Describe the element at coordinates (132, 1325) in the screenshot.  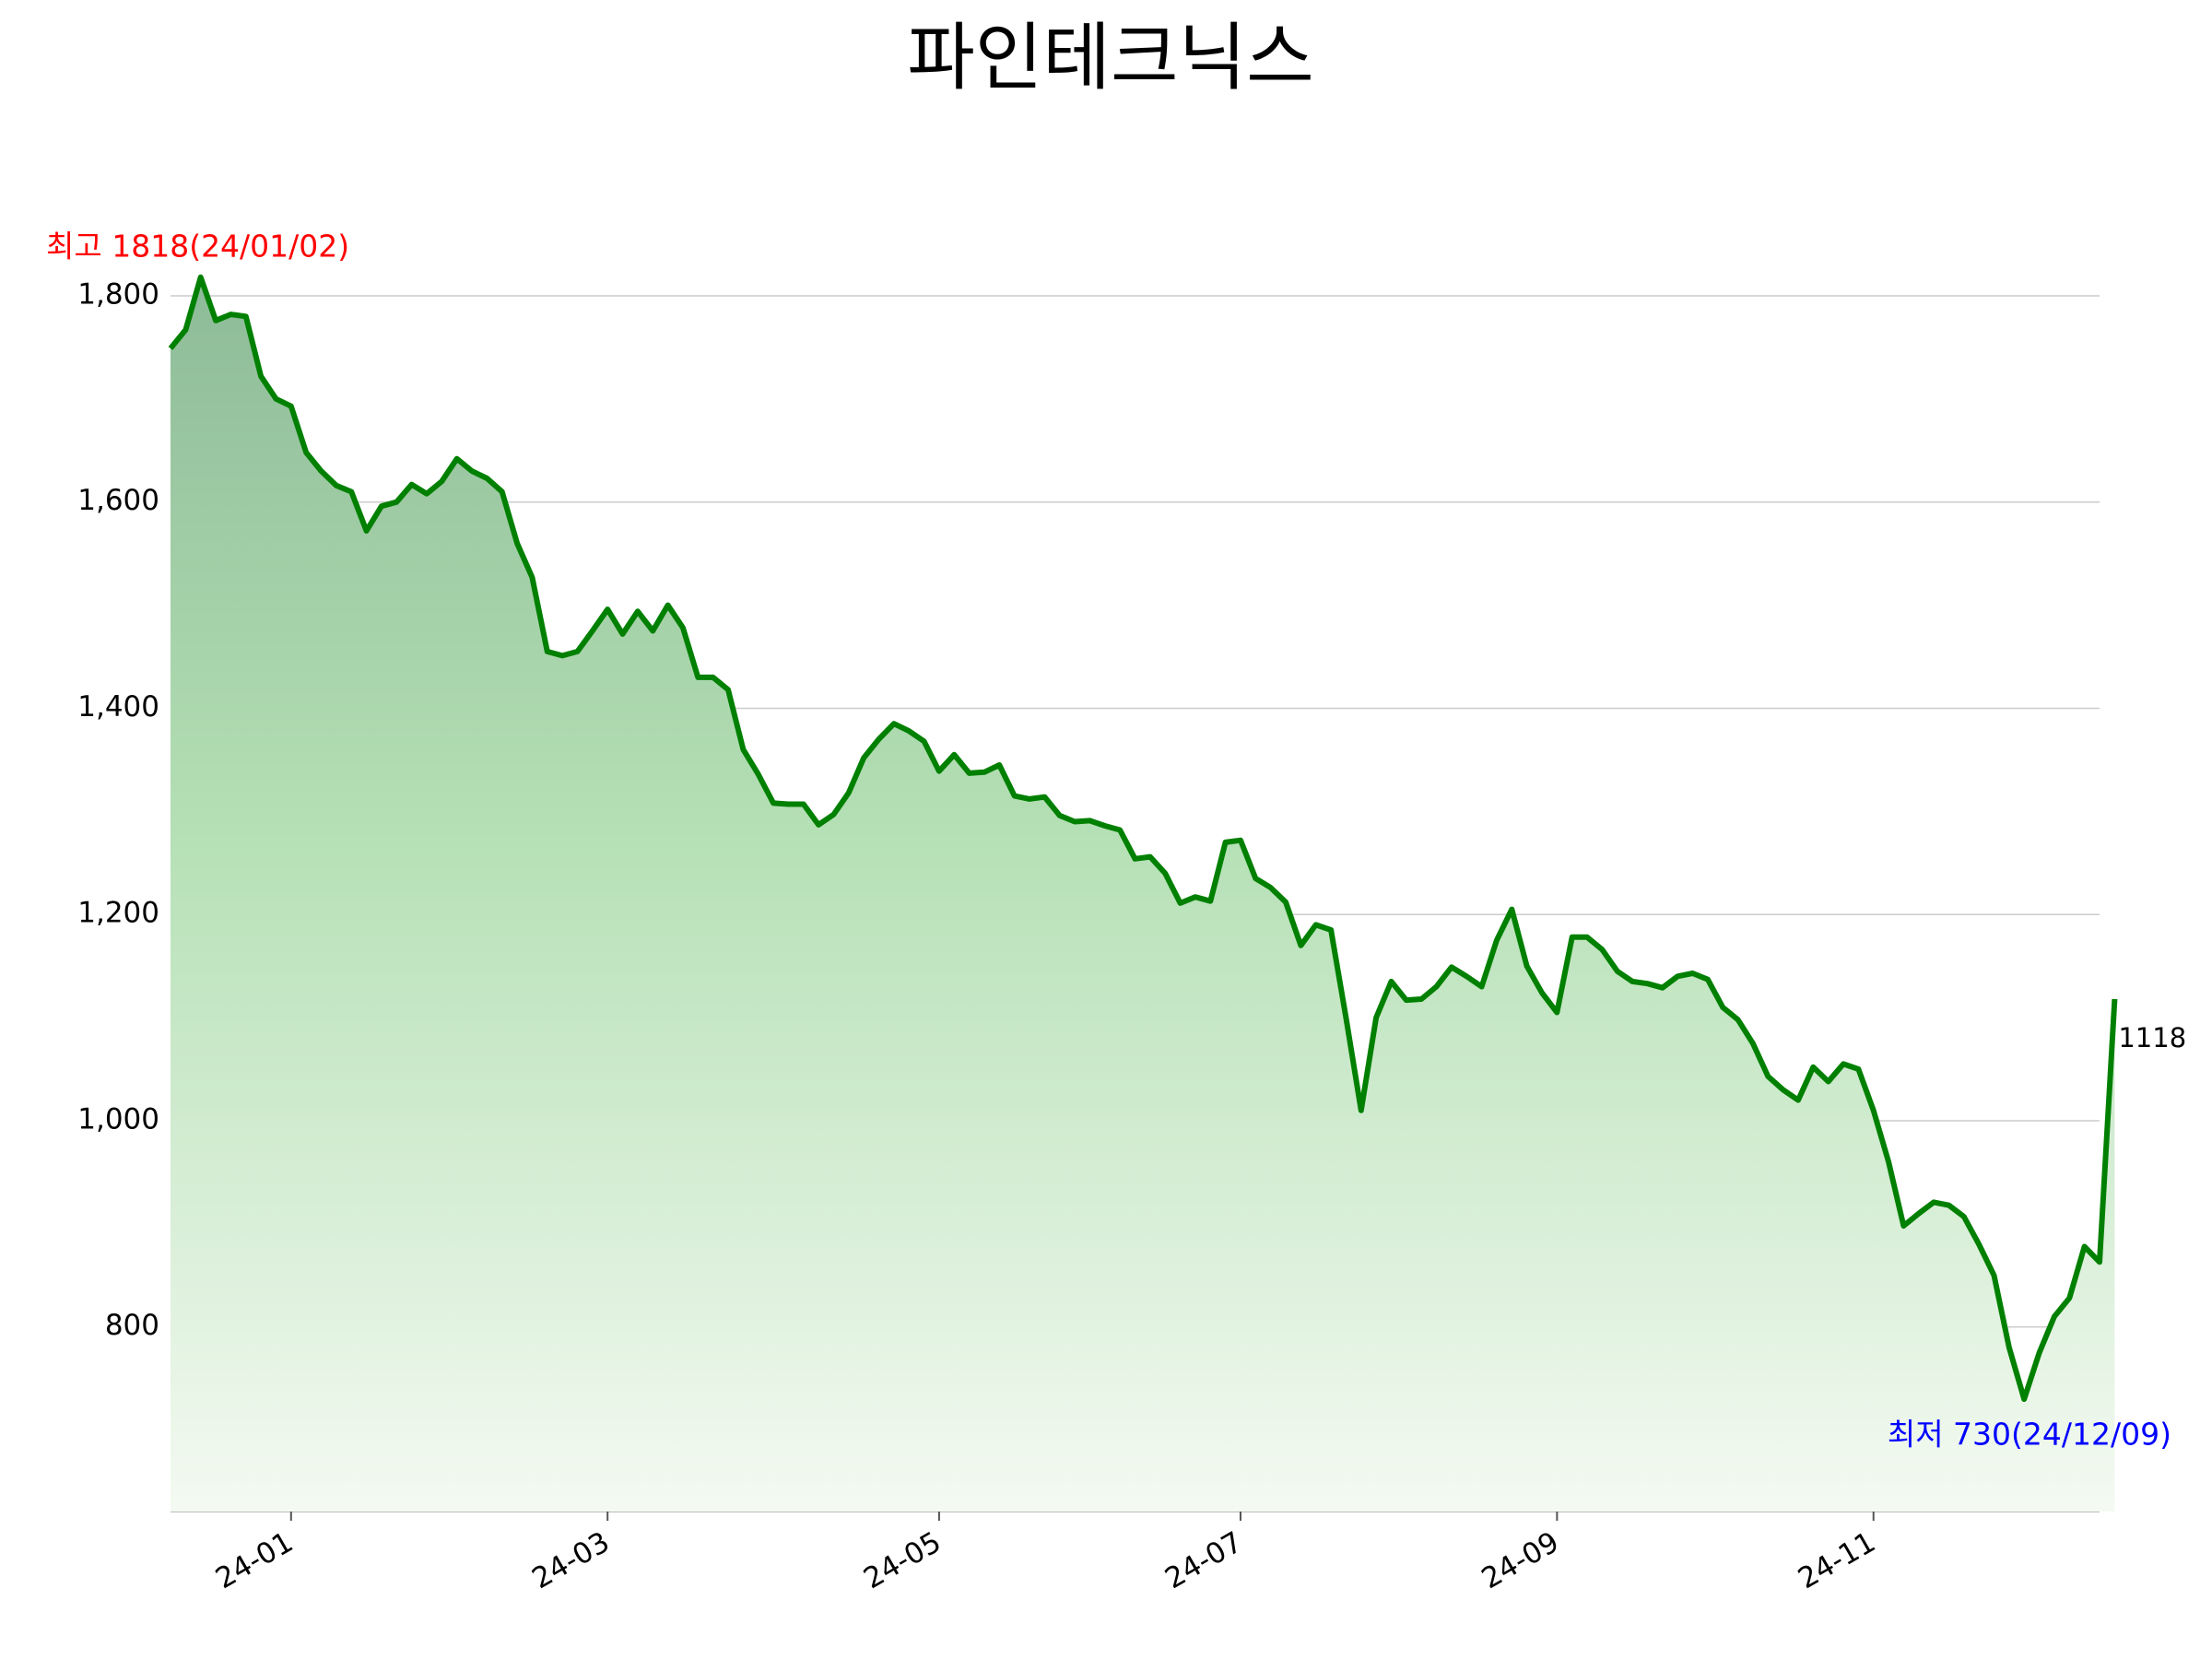
I see `y-tick-label: 800` at that location.